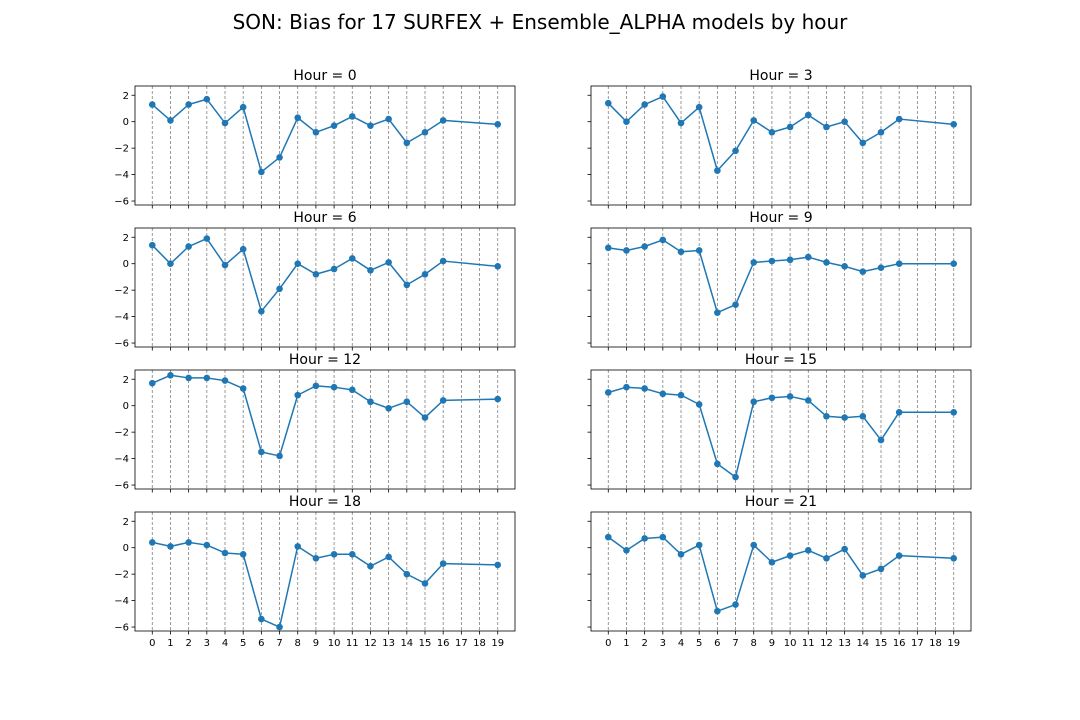 Image resolution: width=1080 pixels, height=720 pixels. What do you see at coordinates (315, 280) in the screenshot?
I see `subplot-hour-6: Hour = 6 −6 −4 −2 0 2` at bounding box center [315, 280].